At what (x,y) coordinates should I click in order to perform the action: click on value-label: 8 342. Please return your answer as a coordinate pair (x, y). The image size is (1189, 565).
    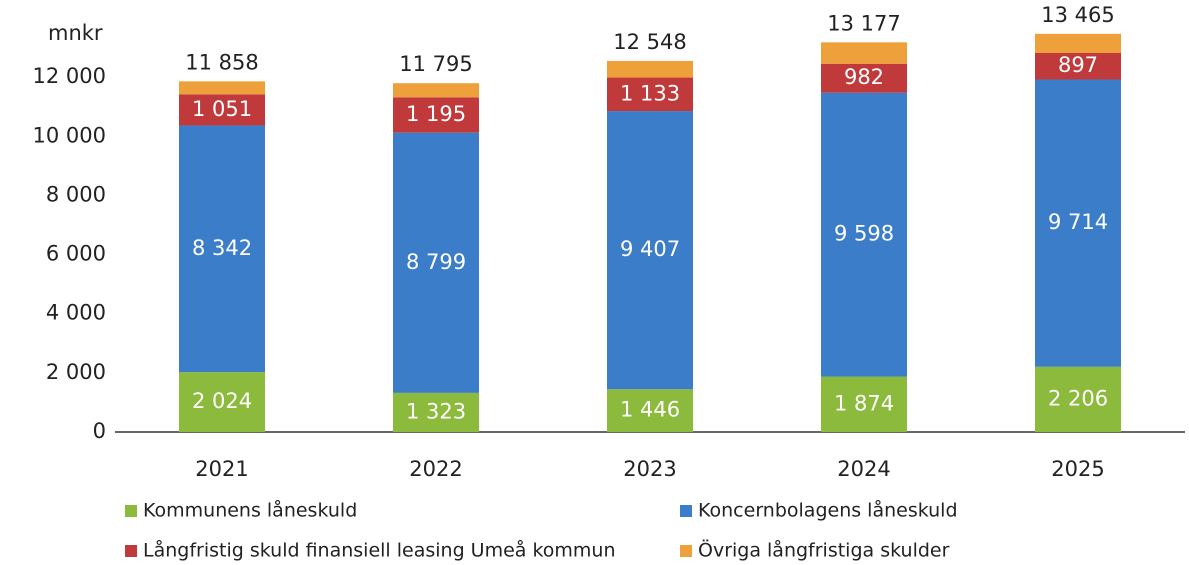
    Looking at the image, I should click on (222, 248).